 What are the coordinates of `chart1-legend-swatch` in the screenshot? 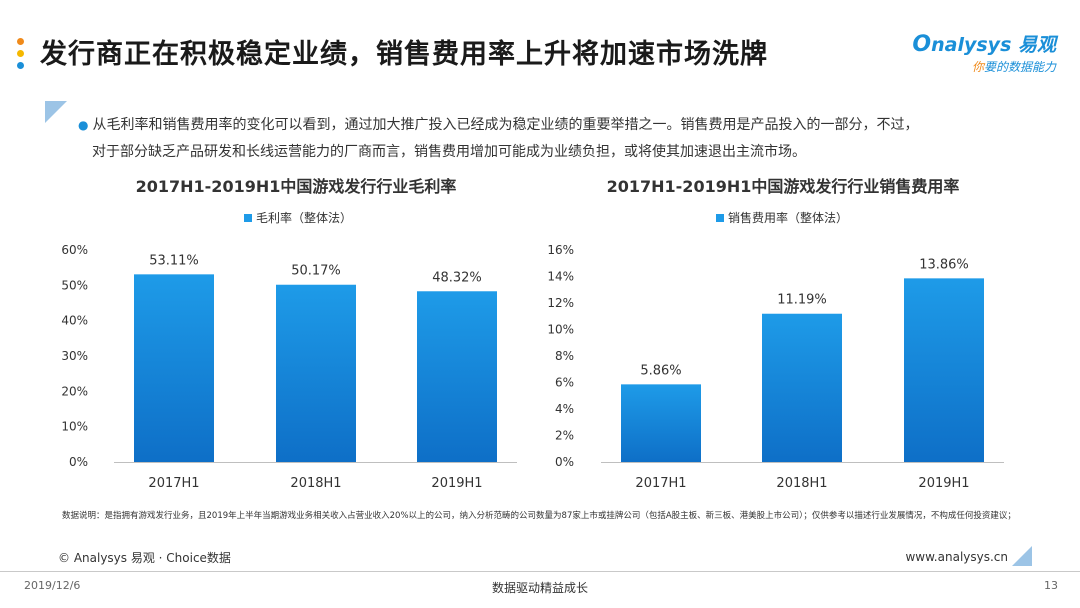 It's located at (248, 218).